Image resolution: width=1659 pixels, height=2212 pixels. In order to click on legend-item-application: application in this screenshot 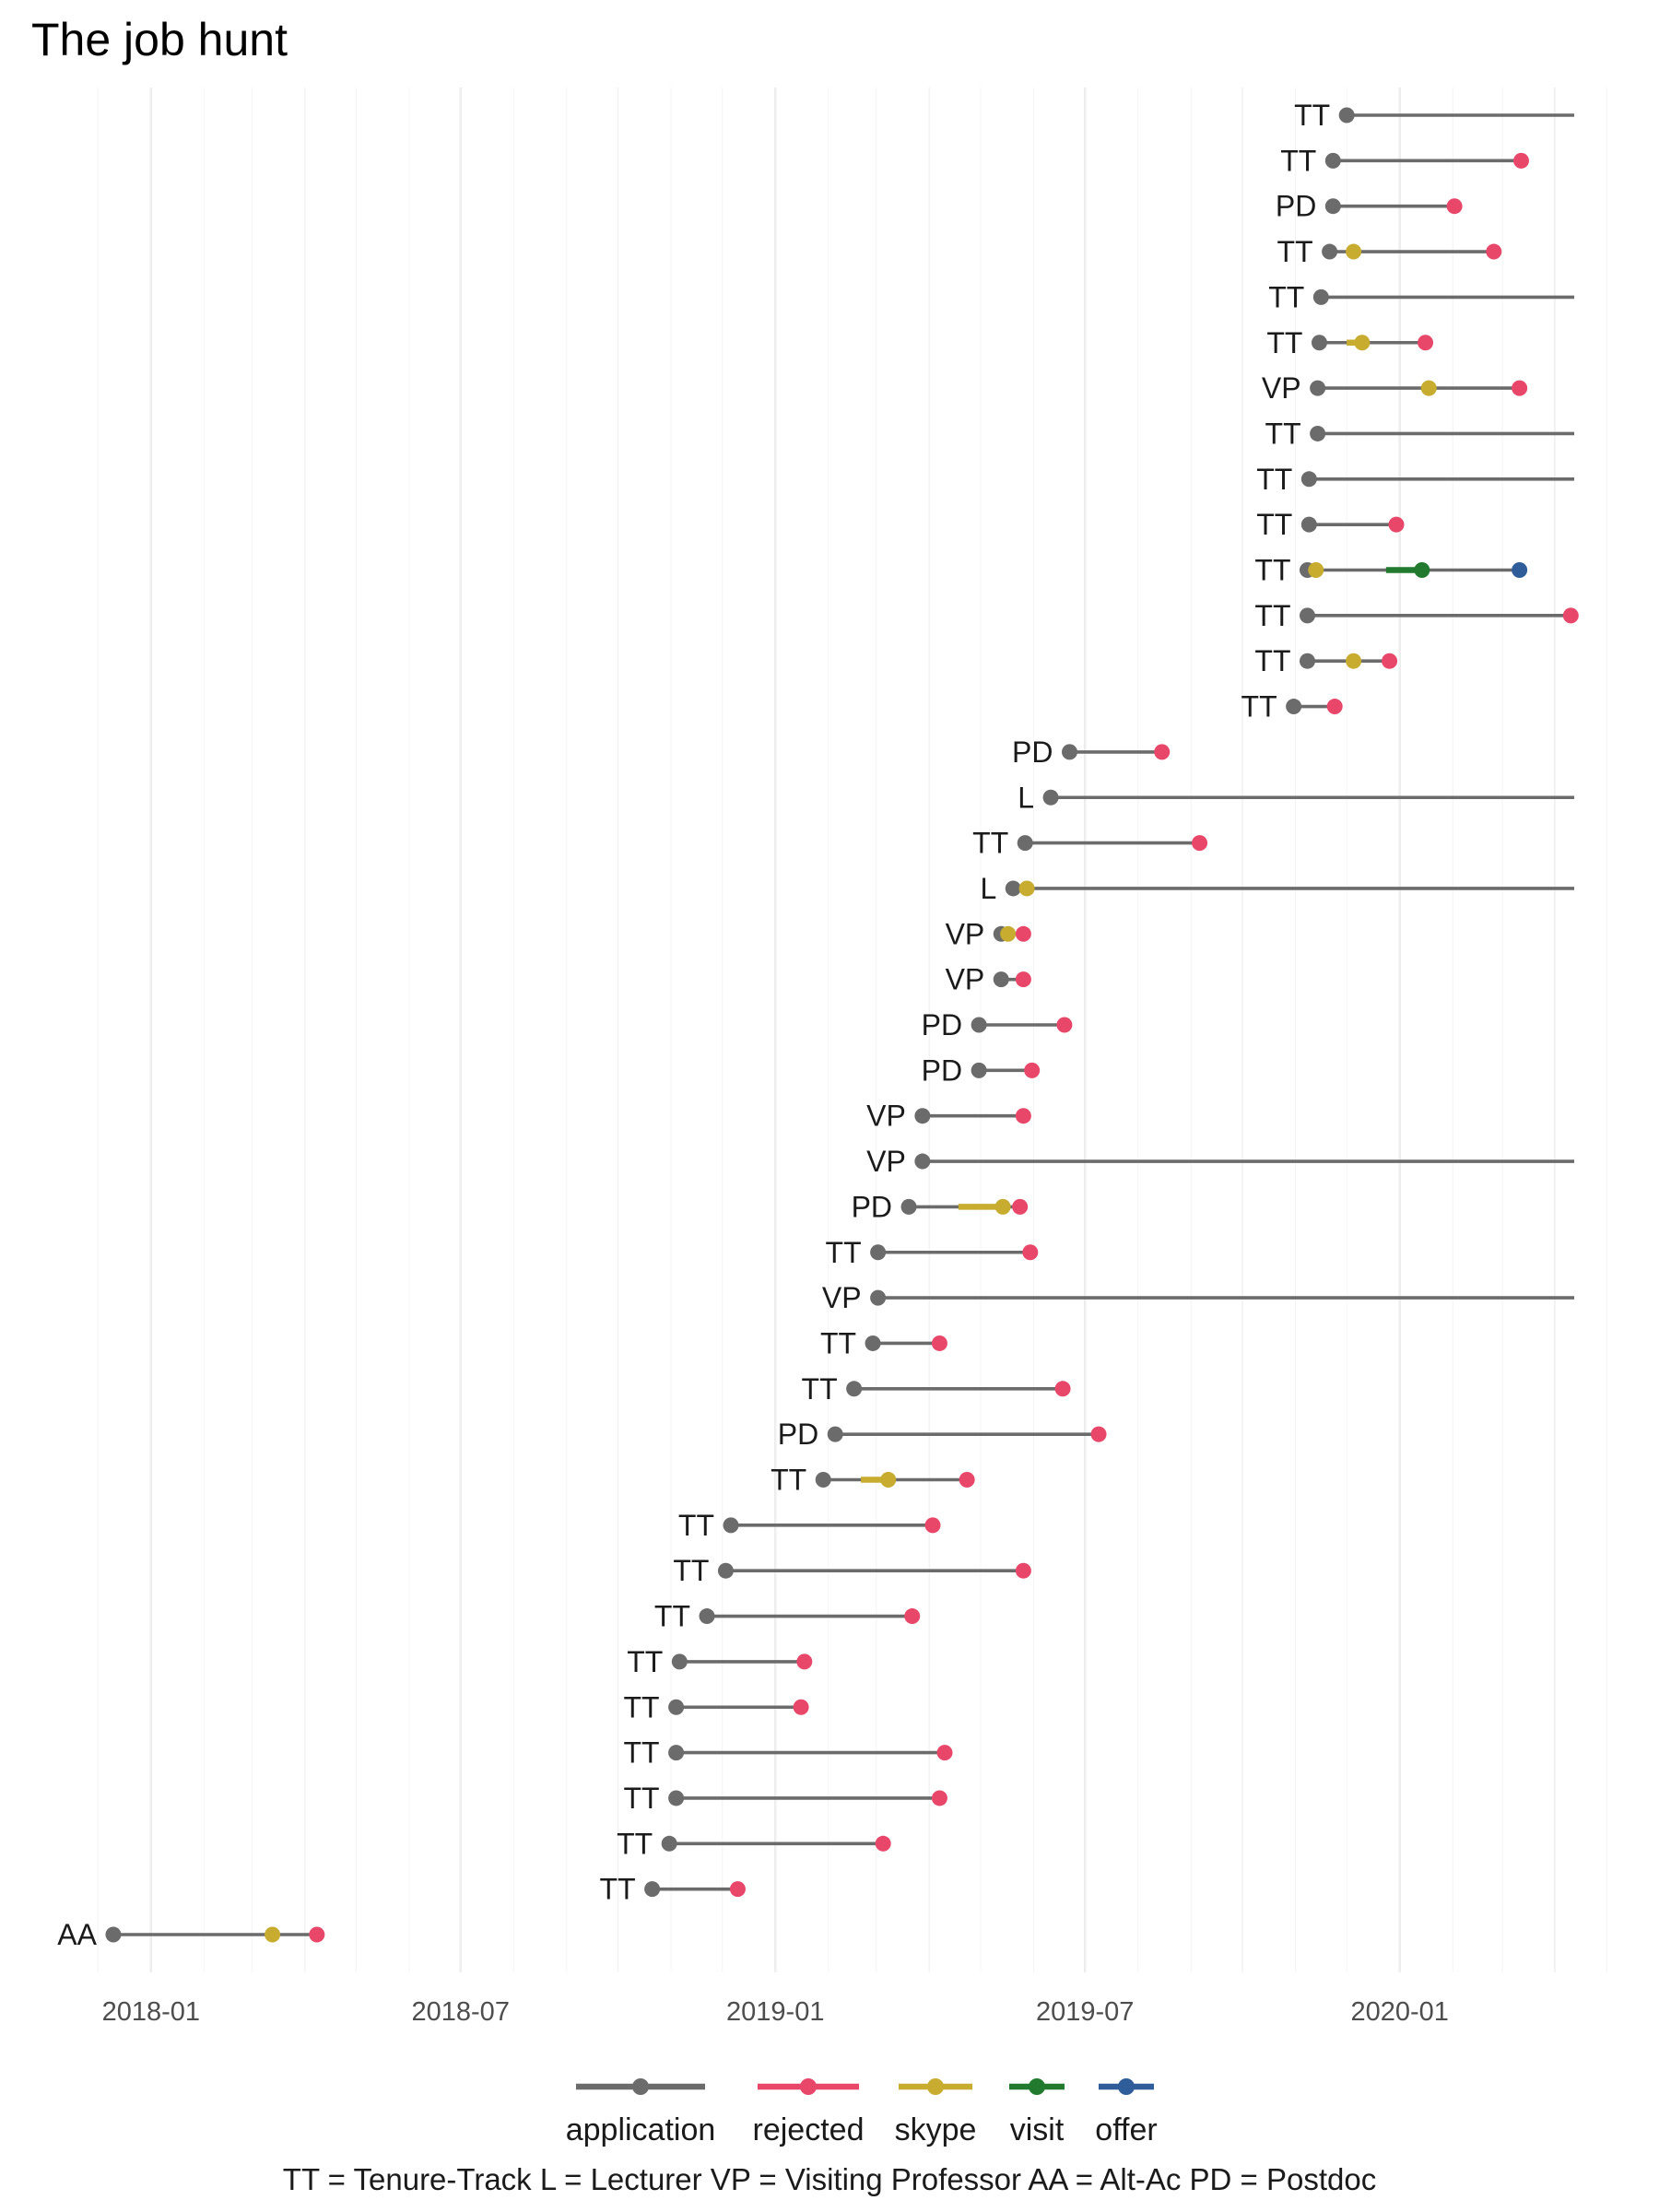, I will do `click(640, 2112)`.